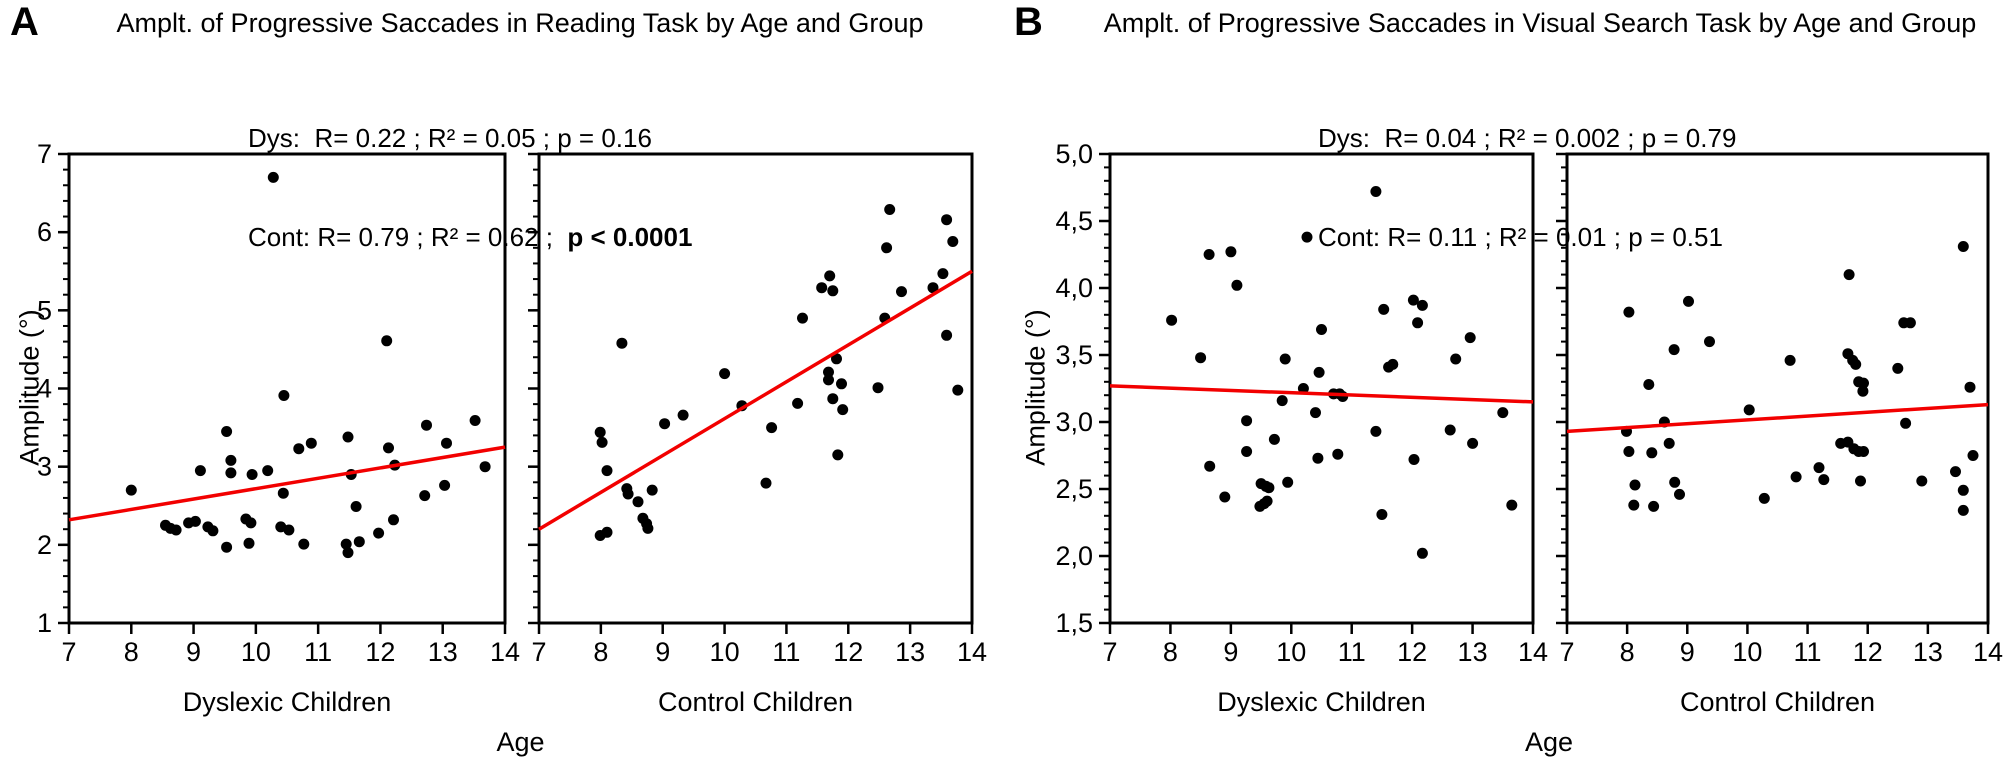  I want to click on y-tick-label: 7, so click(44, 154).